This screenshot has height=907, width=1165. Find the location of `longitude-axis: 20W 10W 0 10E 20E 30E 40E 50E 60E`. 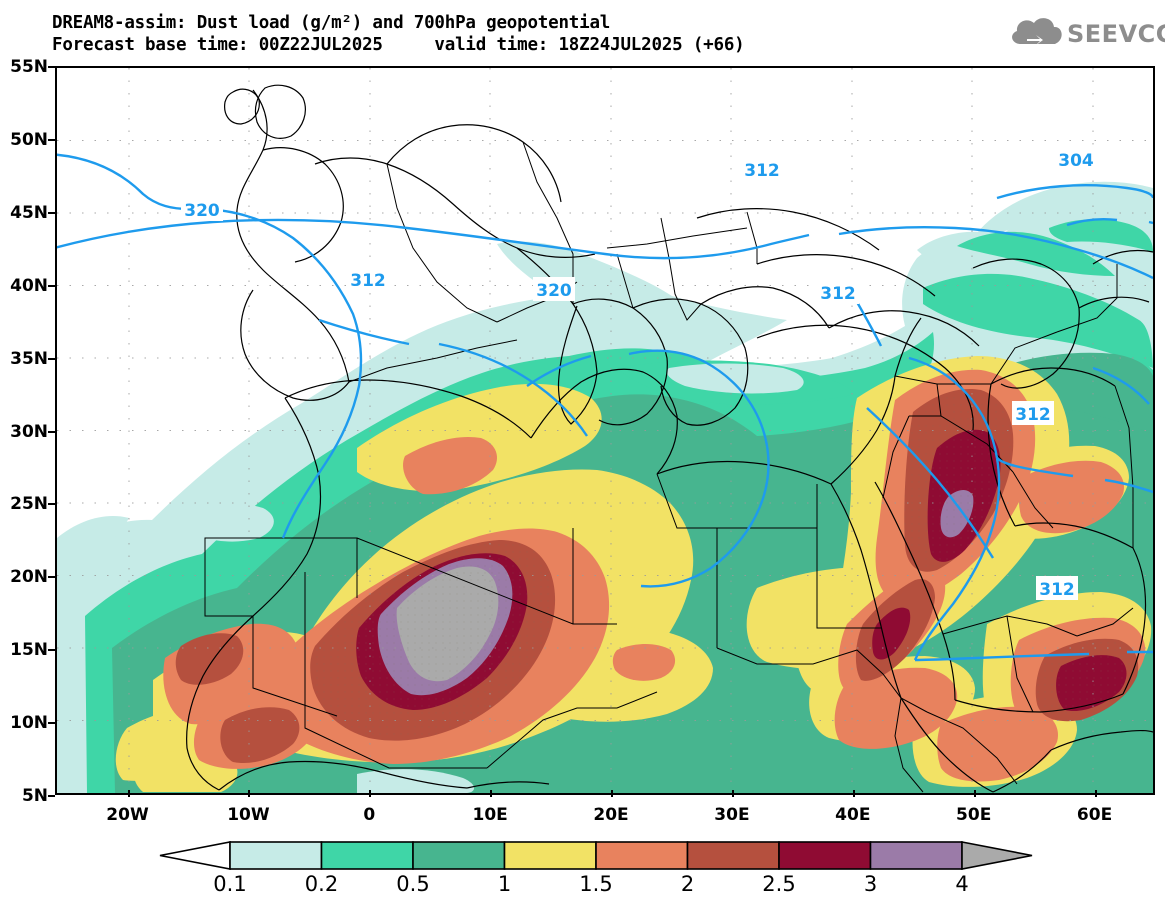

longitude-axis: 20W 10W 0 10E 20E 30E 40E 50E 60E is located at coordinates (605, 809).